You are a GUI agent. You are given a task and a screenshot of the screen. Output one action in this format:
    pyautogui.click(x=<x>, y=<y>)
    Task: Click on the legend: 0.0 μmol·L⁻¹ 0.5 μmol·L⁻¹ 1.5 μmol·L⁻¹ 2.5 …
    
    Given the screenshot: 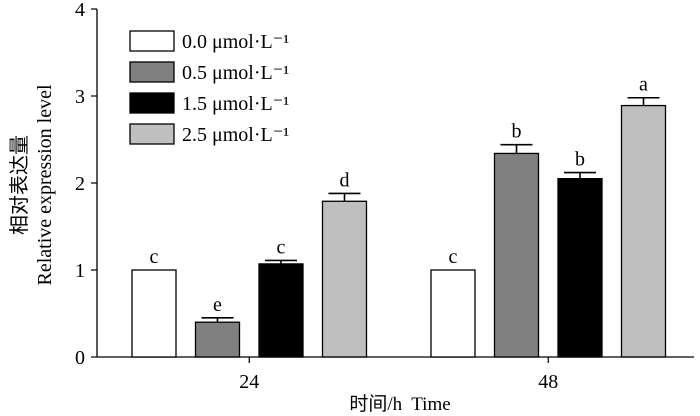 What is the action you would take?
    pyautogui.click(x=209, y=88)
    